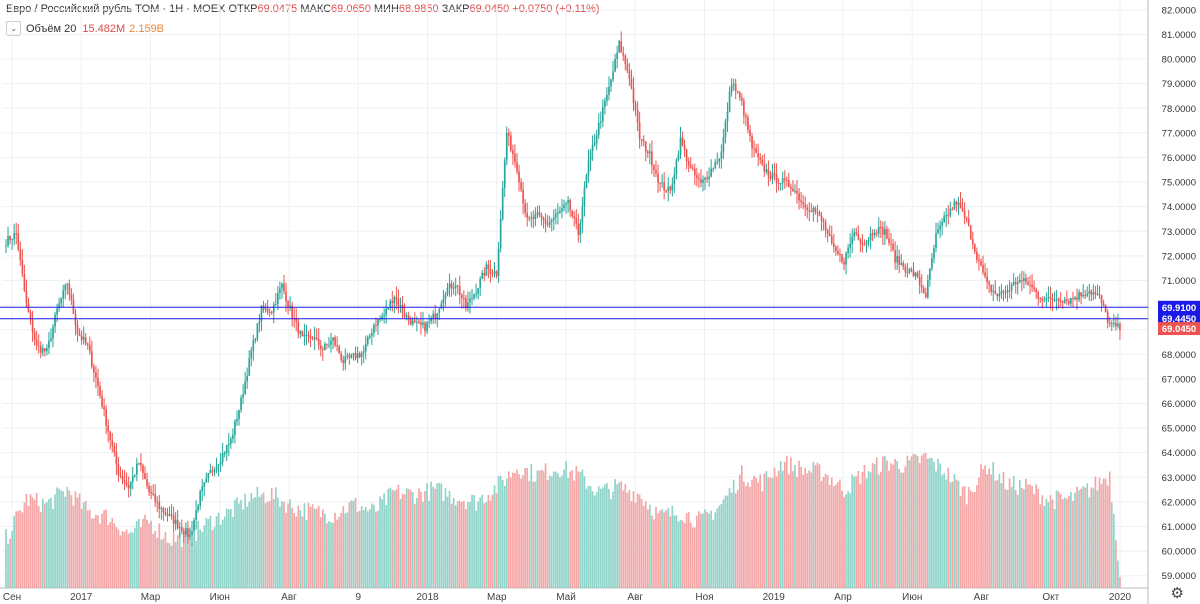  I want to click on chevron-down-icon: ⌄, so click(13, 28).